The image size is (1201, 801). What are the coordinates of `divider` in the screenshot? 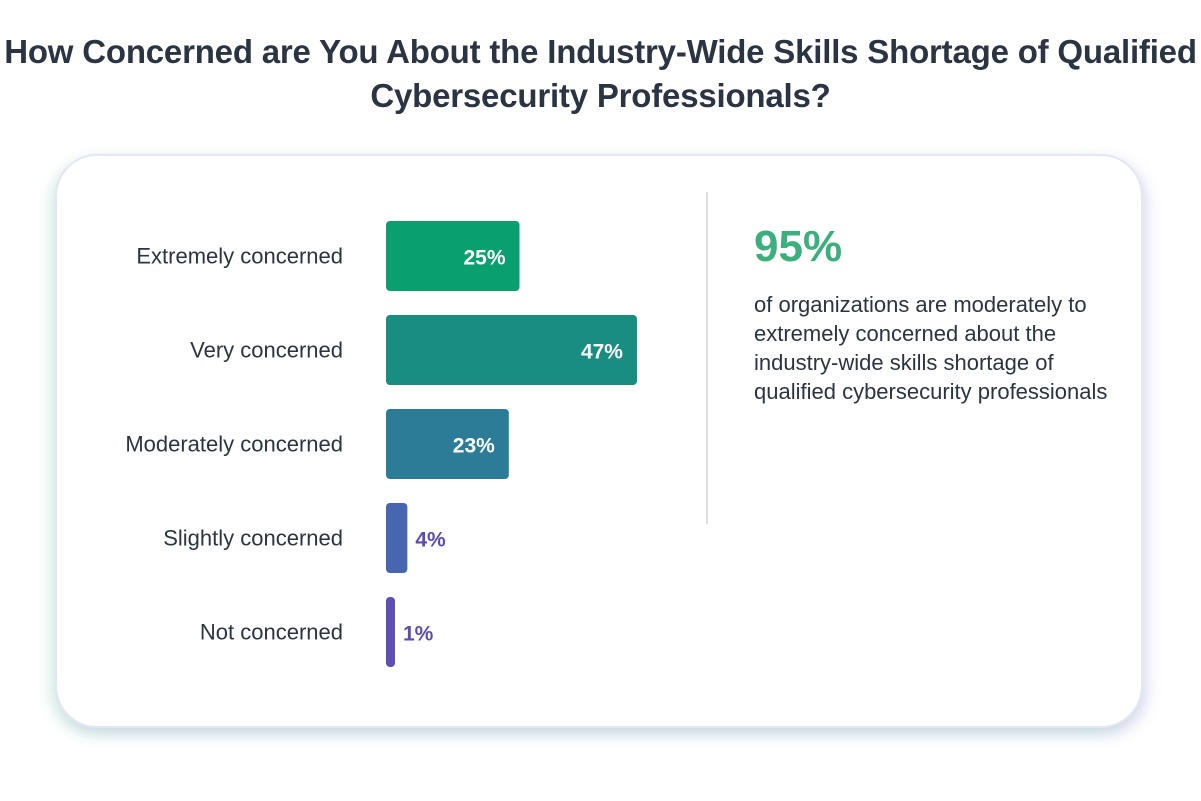 It's located at (707, 358).